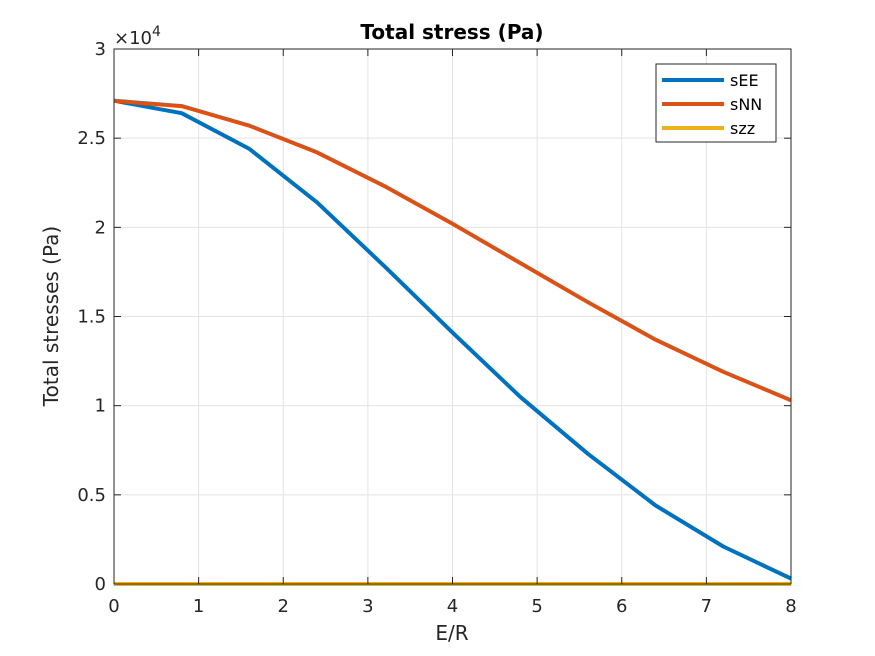 The image size is (875, 656). Describe the element at coordinates (621, 606) in the screenshot. I see `x-tick-label: 6` at that location.